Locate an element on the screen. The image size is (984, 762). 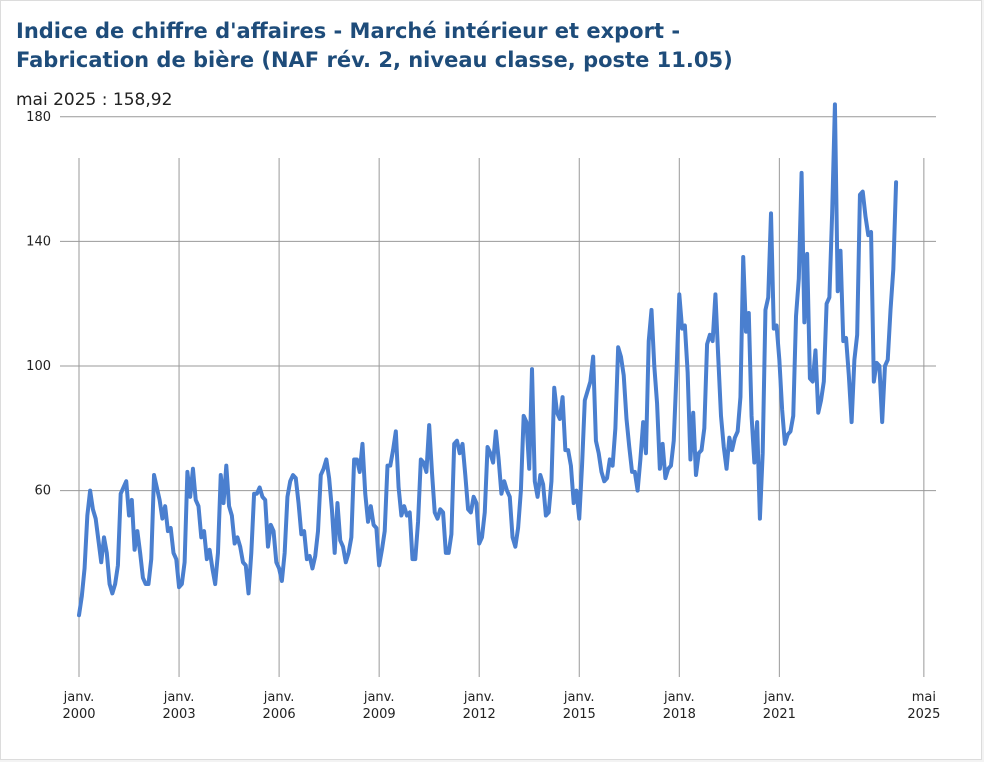
latest-value-label: mai 2025 : 158,92 is located at coordinates (94, 100).